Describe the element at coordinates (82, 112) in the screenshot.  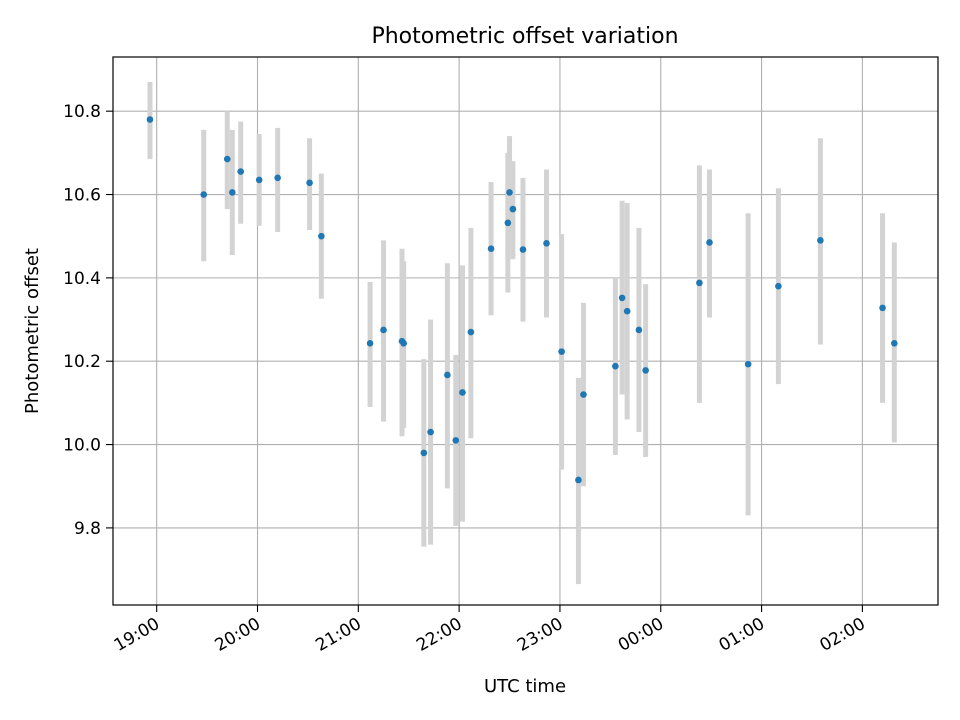
I see `y-tick-label: 10.8` at that location.